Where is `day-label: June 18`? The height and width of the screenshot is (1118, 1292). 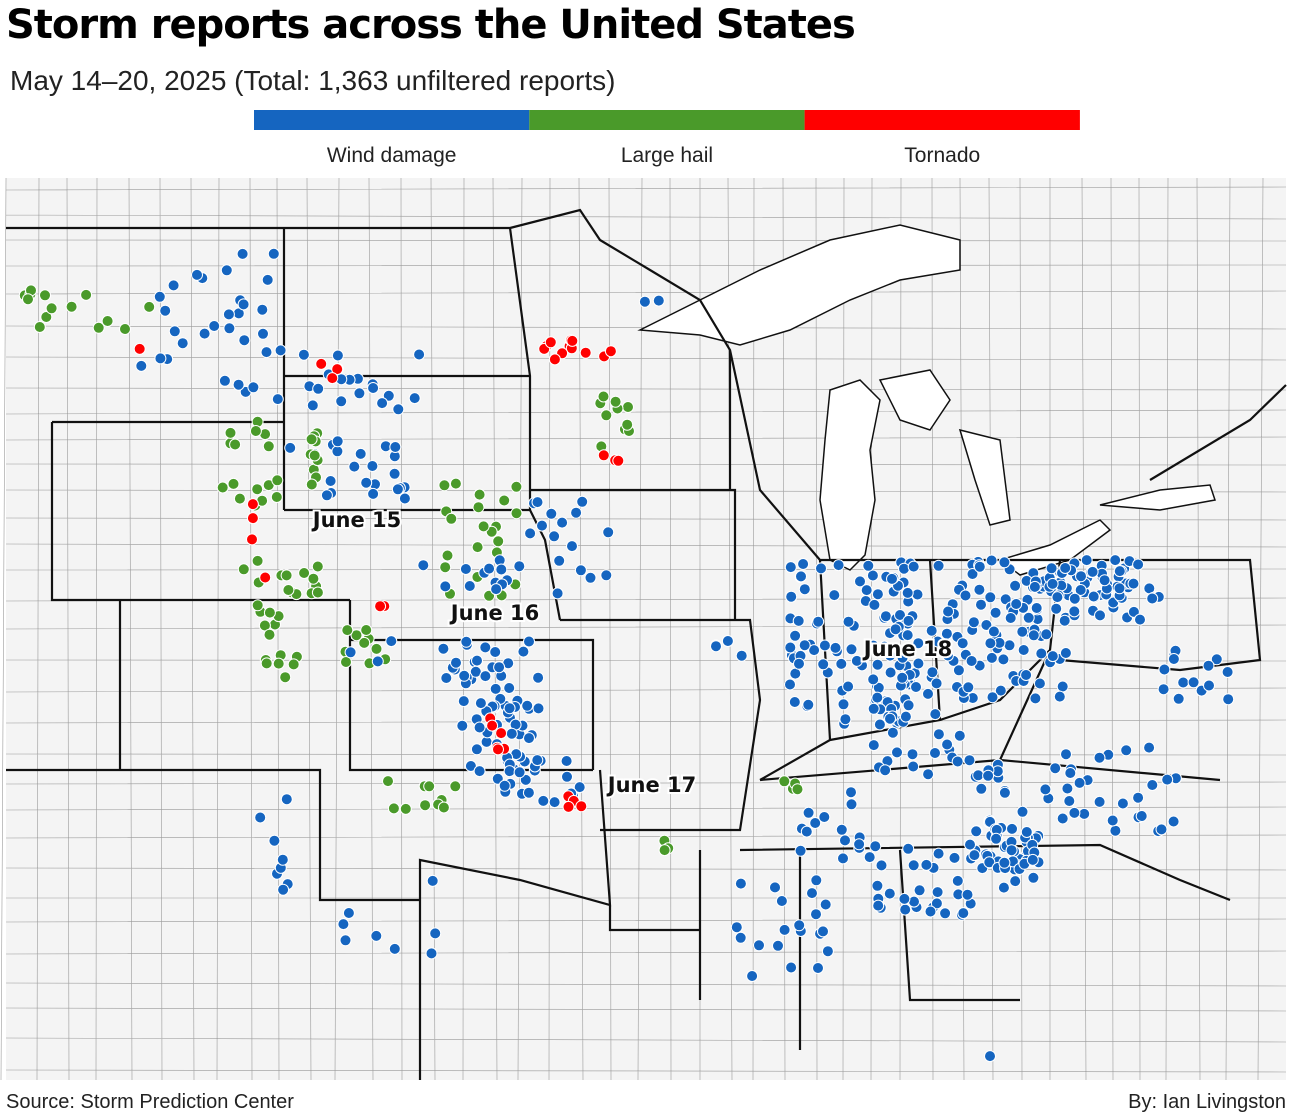
day-label: June 18 is located at coordinates (907, 649).